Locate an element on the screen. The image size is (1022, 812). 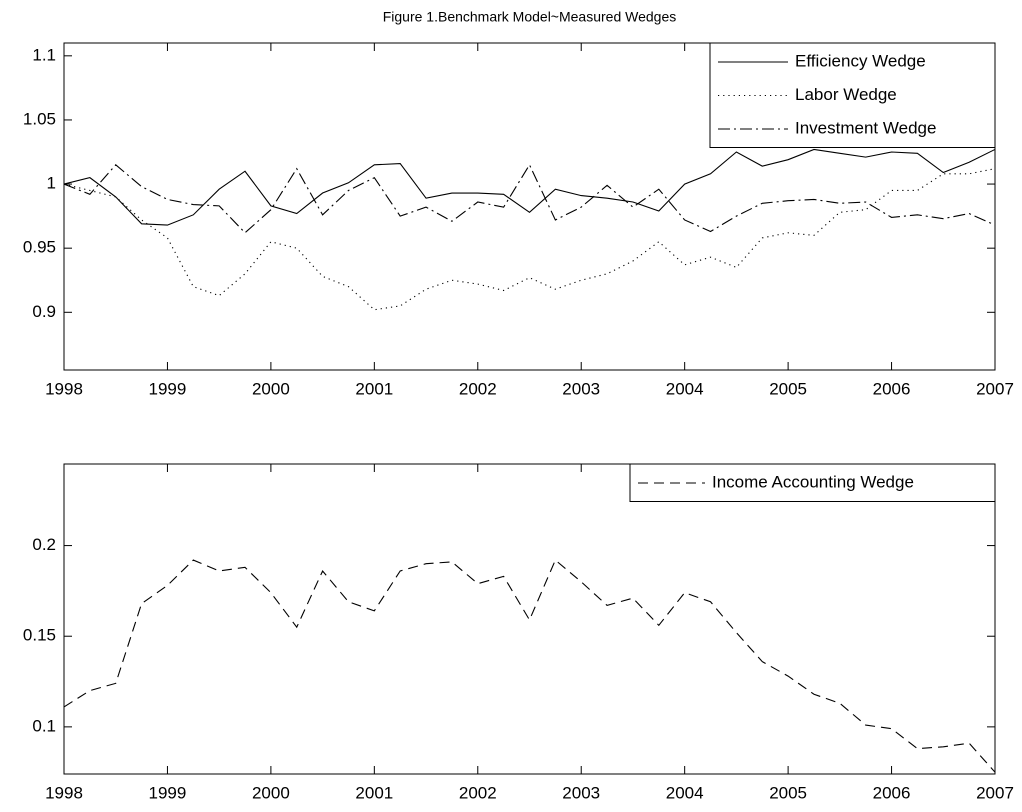
legend-label: Income Accounting Wedge is located at coordinates (813, 481).